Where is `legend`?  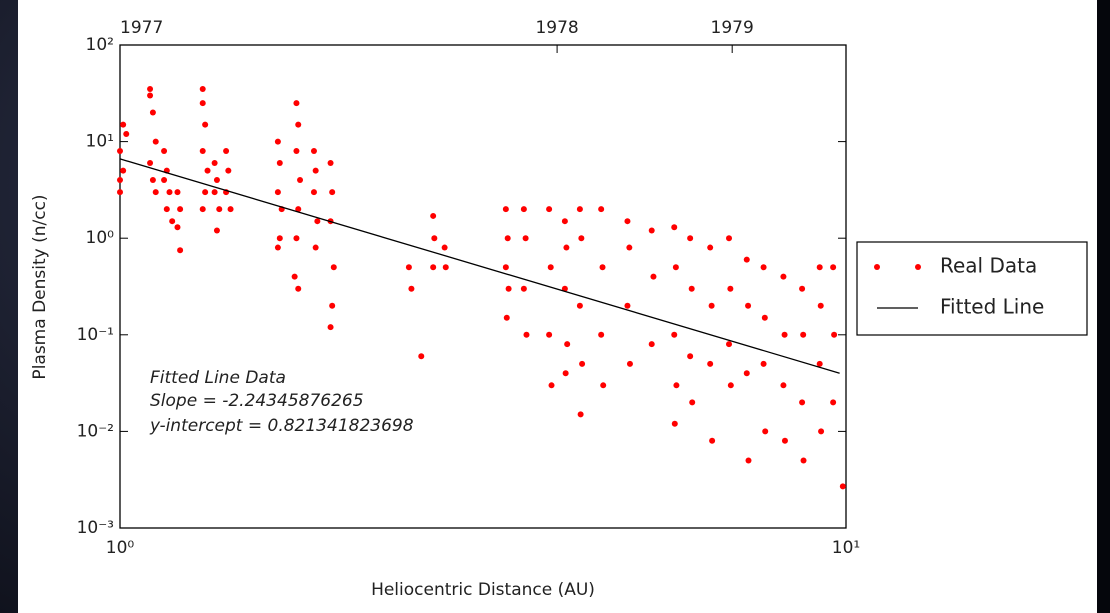
legend is located at coordinates (972, 288).